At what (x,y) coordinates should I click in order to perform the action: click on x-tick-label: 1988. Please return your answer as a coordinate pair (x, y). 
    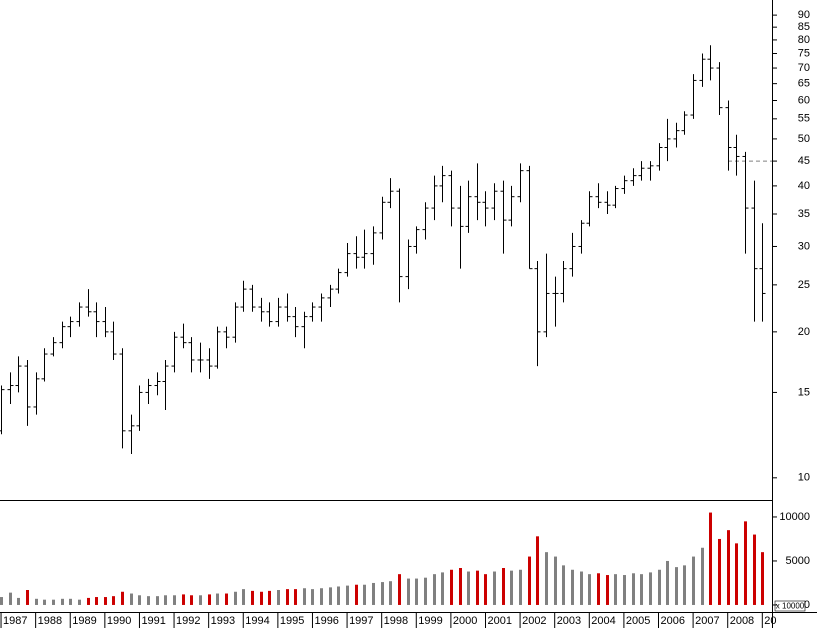
    Looking at the image, I should click on (50, 621).